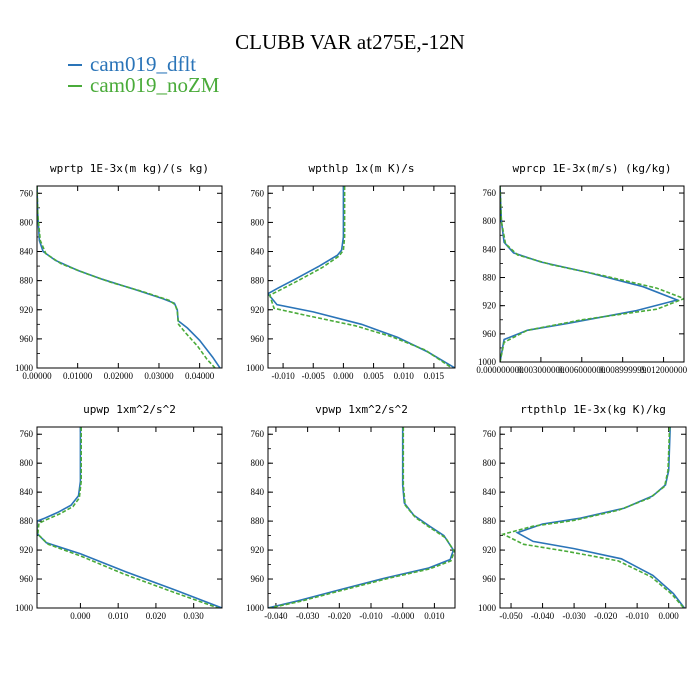 Image resolution: width=700 pixels, height=700 pixels. Describe the element at coordinates (403, 616) in the screenshot. I see `x-tick-label: -0.000` at that location.